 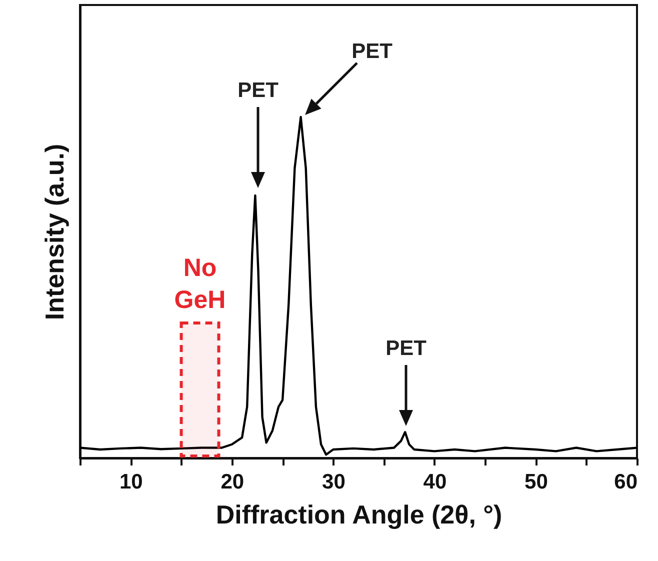 I want to click on x-tick-label: 60, so click(x=626, y=482).